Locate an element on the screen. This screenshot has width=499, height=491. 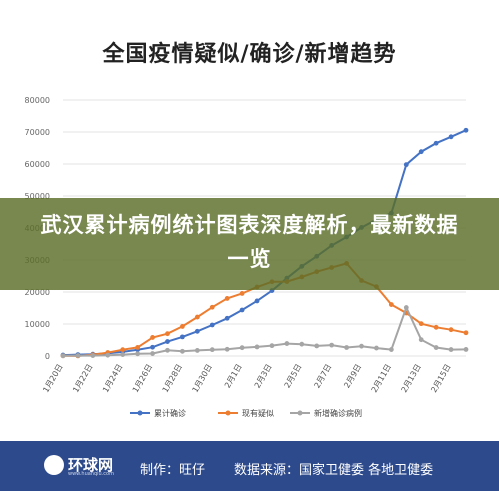
data-source: 数据来源：国家卫健委 各地卫健委 is located at coordinates (334, 470).